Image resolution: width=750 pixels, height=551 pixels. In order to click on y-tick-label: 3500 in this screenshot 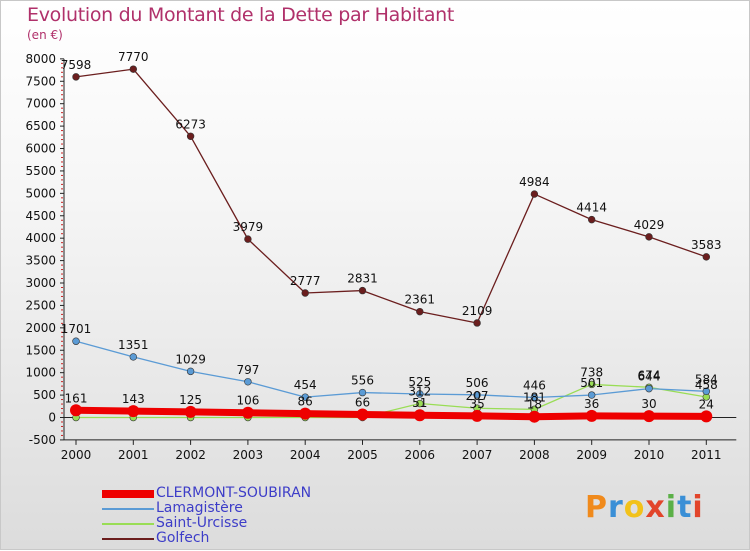, I will do `click(40, 261)`.